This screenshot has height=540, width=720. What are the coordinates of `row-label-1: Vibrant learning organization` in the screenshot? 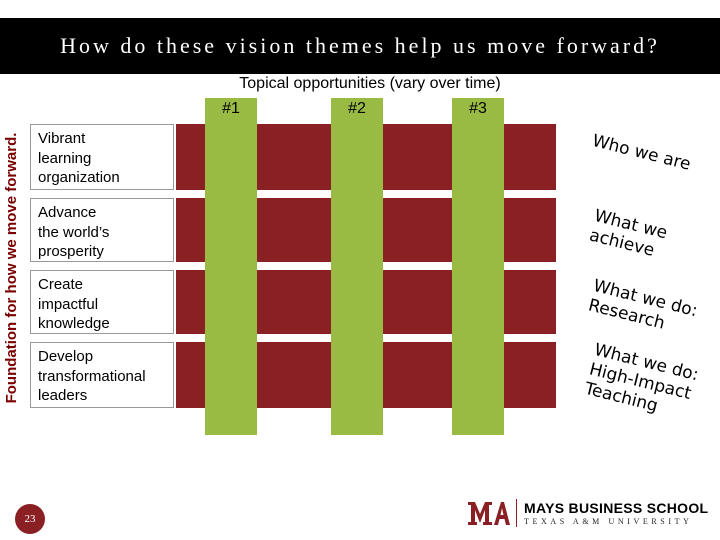 It's located at (102, 157).